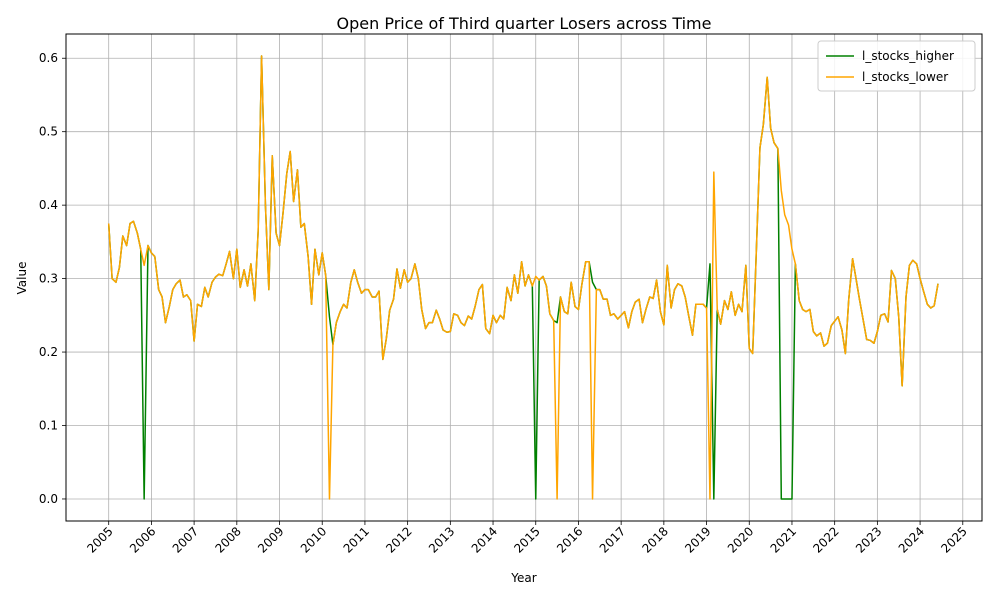  What do you see at coordinates (905, 77) in the screenshot?
I see `legend-label-l-stocks-lower: l_stocks_lower` at bounding box center [905, 77].